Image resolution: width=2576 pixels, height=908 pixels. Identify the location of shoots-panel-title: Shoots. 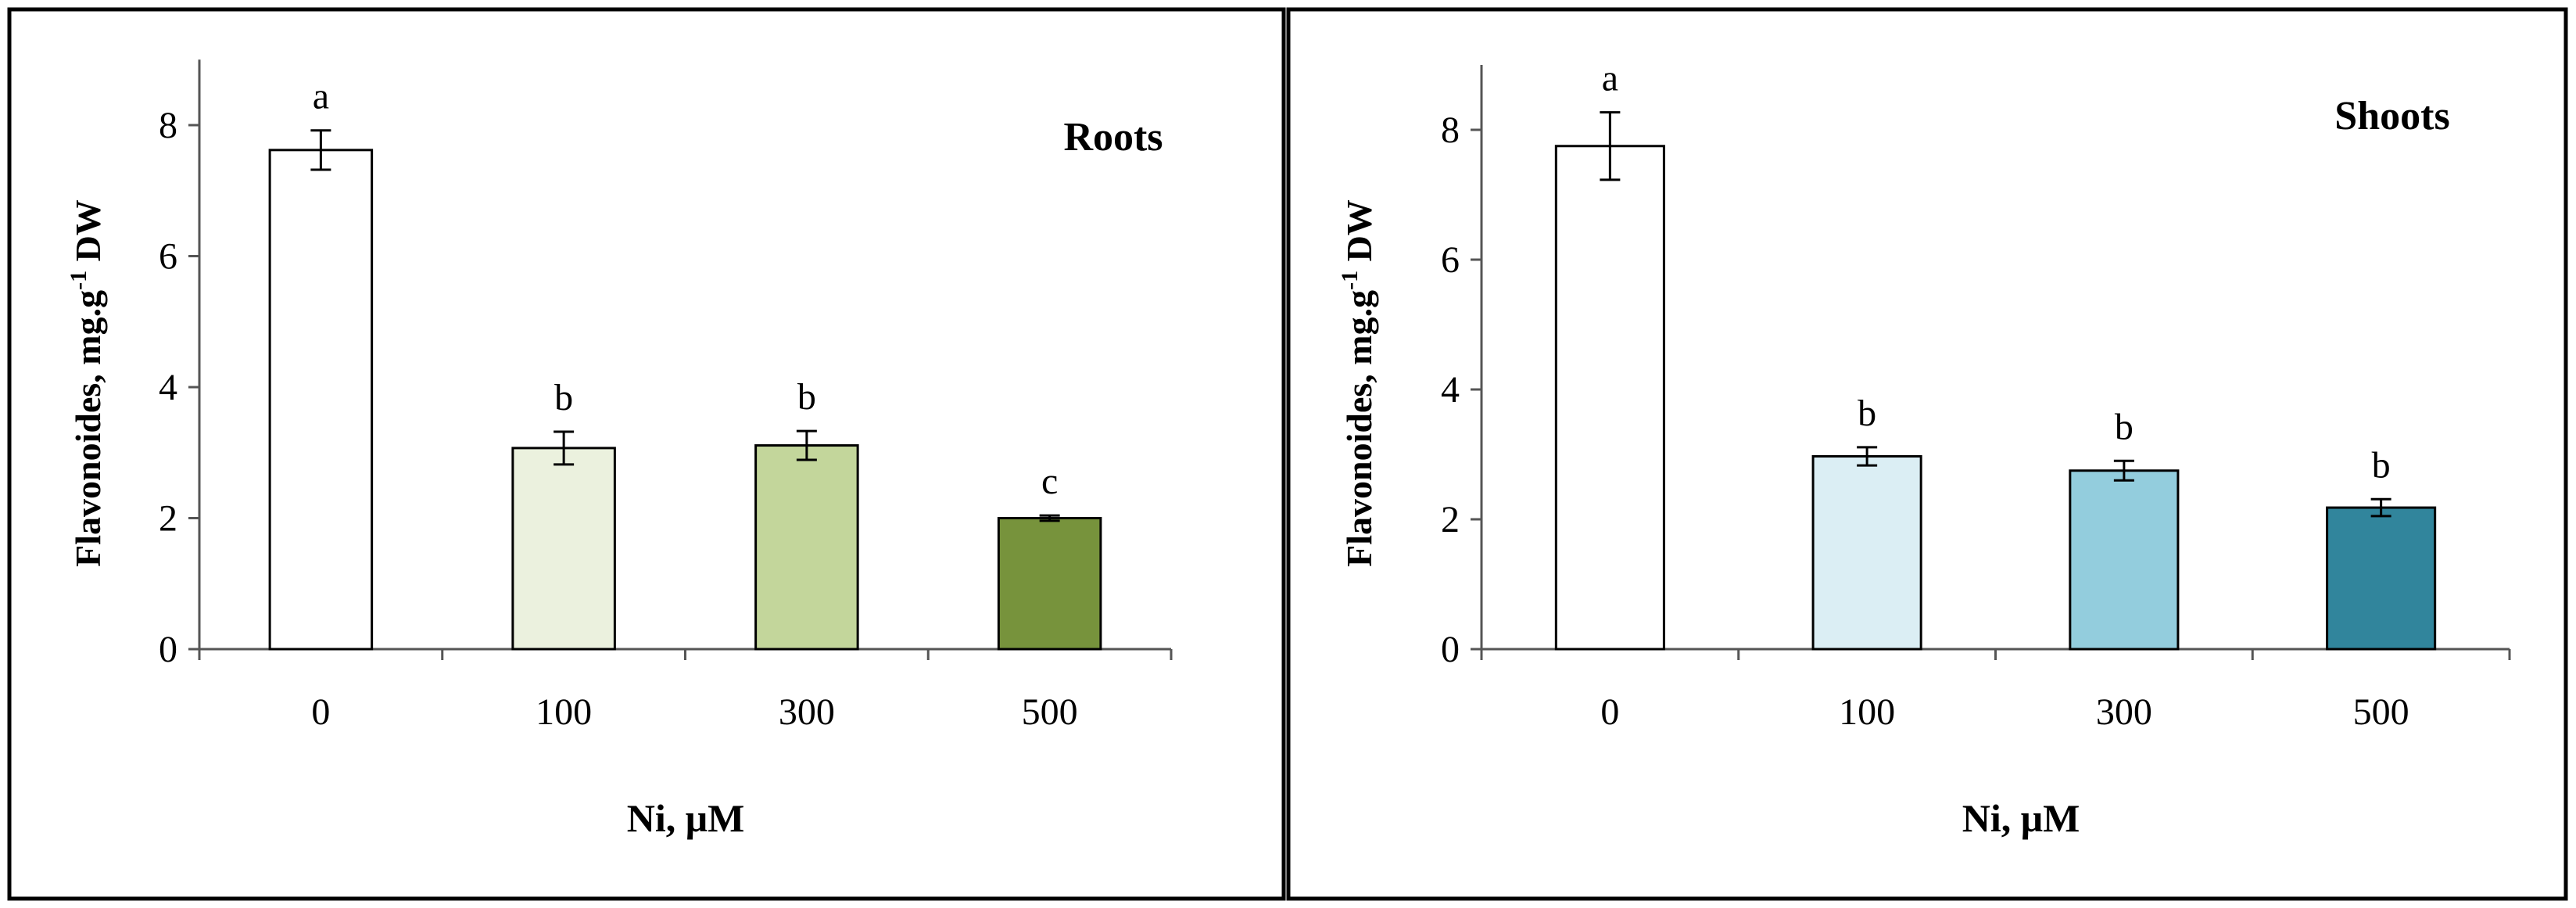
(2391, 116).